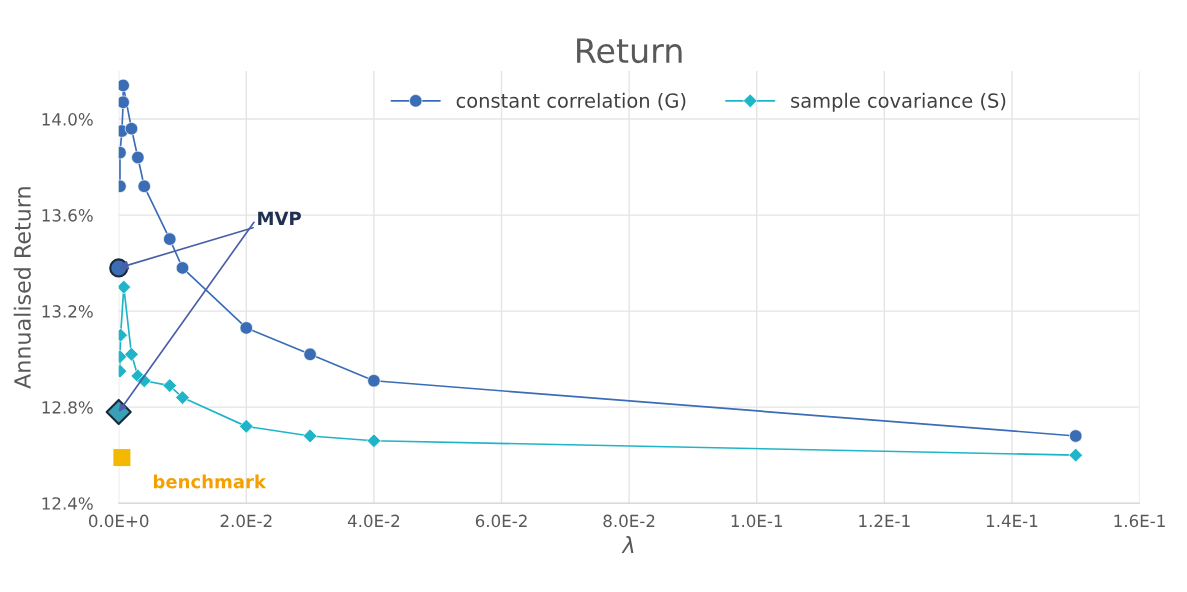 Image resolution: width=1187 pixels, height=592 pixels. What do you see at coordinates (571, 101) in the screenshot?
I see `legend-label: constant correlation (G)` at bounding box center [571, 101].